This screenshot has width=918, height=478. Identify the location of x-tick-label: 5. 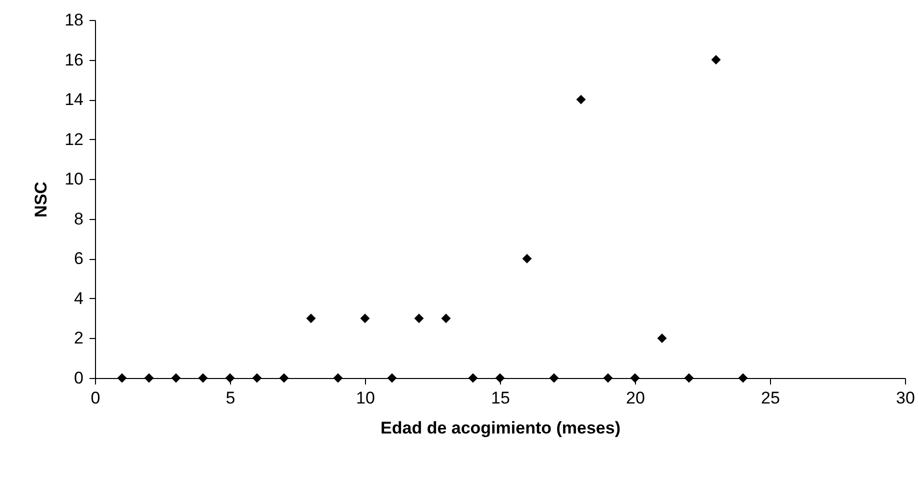
(231, 398).